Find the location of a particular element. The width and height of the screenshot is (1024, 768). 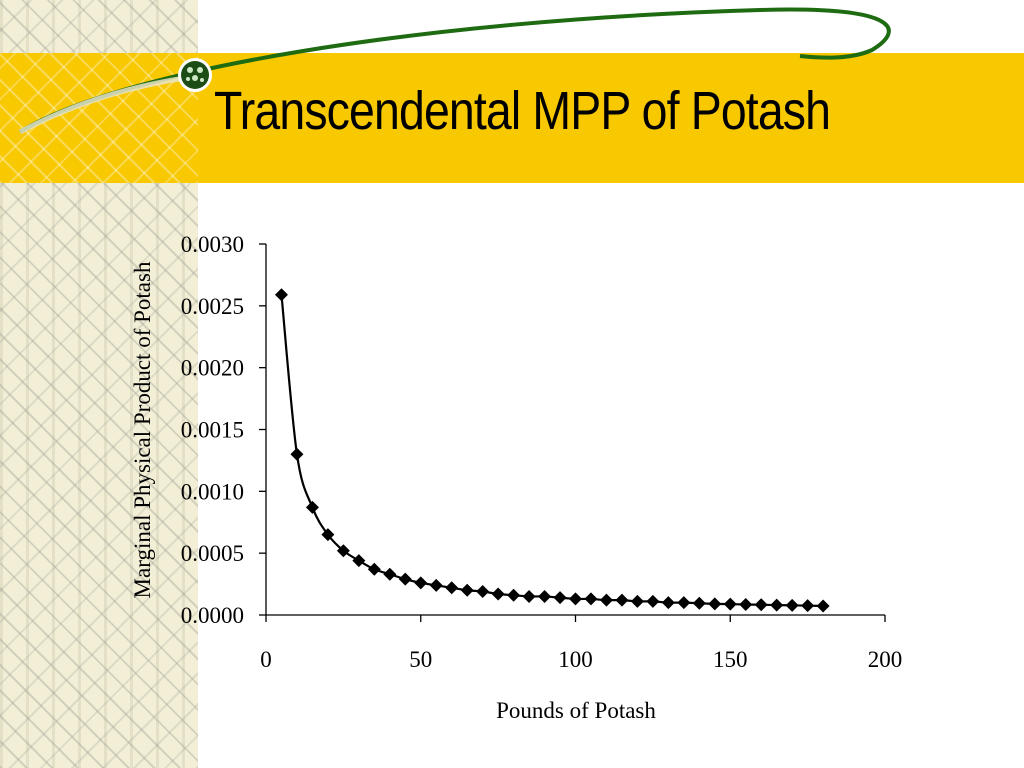

y-tick-label: 0.0010 is located at coordinates (212, 491).